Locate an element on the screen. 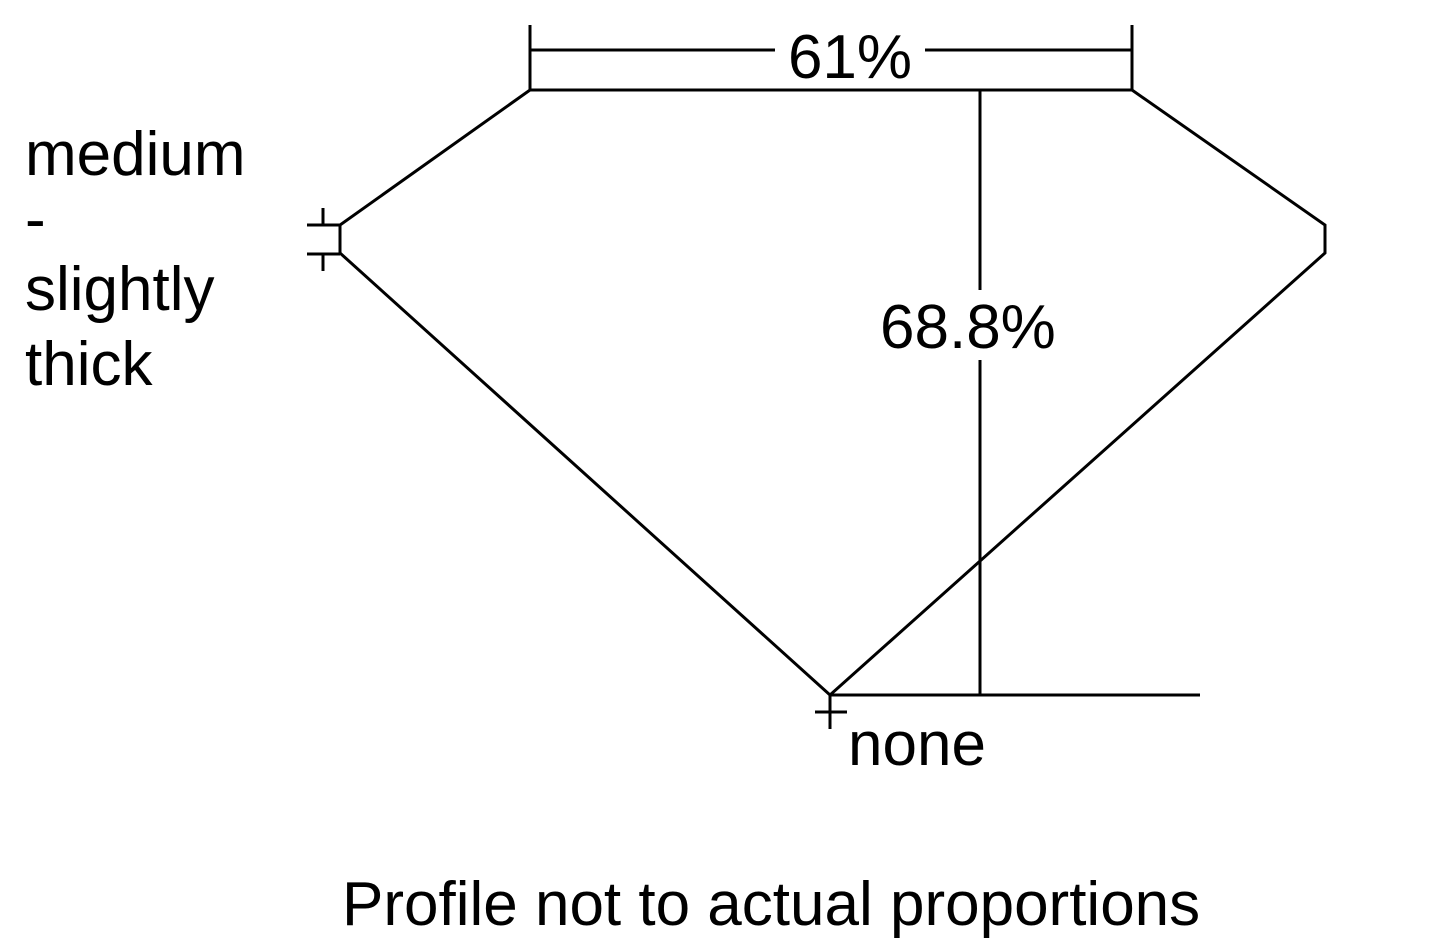 Image resolution: width=1445 pixels, height=946 pixels. girdle-markers is located at coordinates (323, 239).